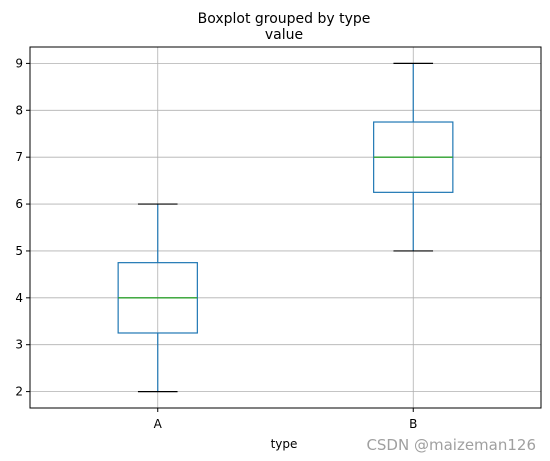  What do you see at coordinates (19, 63) in the screenshot?
I see `y-tick-label: 9` at bounding box center [19, 63].